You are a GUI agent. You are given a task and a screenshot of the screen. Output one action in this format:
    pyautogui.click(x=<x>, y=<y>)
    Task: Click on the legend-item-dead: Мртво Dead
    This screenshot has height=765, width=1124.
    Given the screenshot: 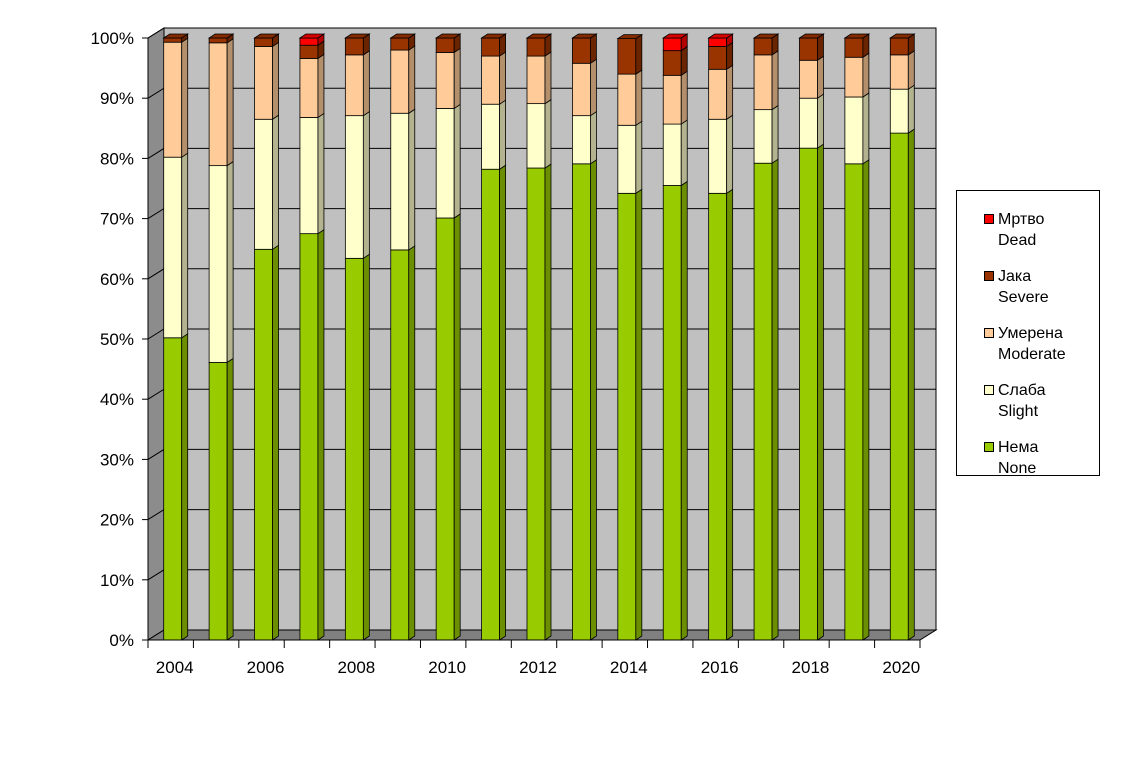 What is the action you would take?
    pyautogui.click(x=1027, y=225)
    